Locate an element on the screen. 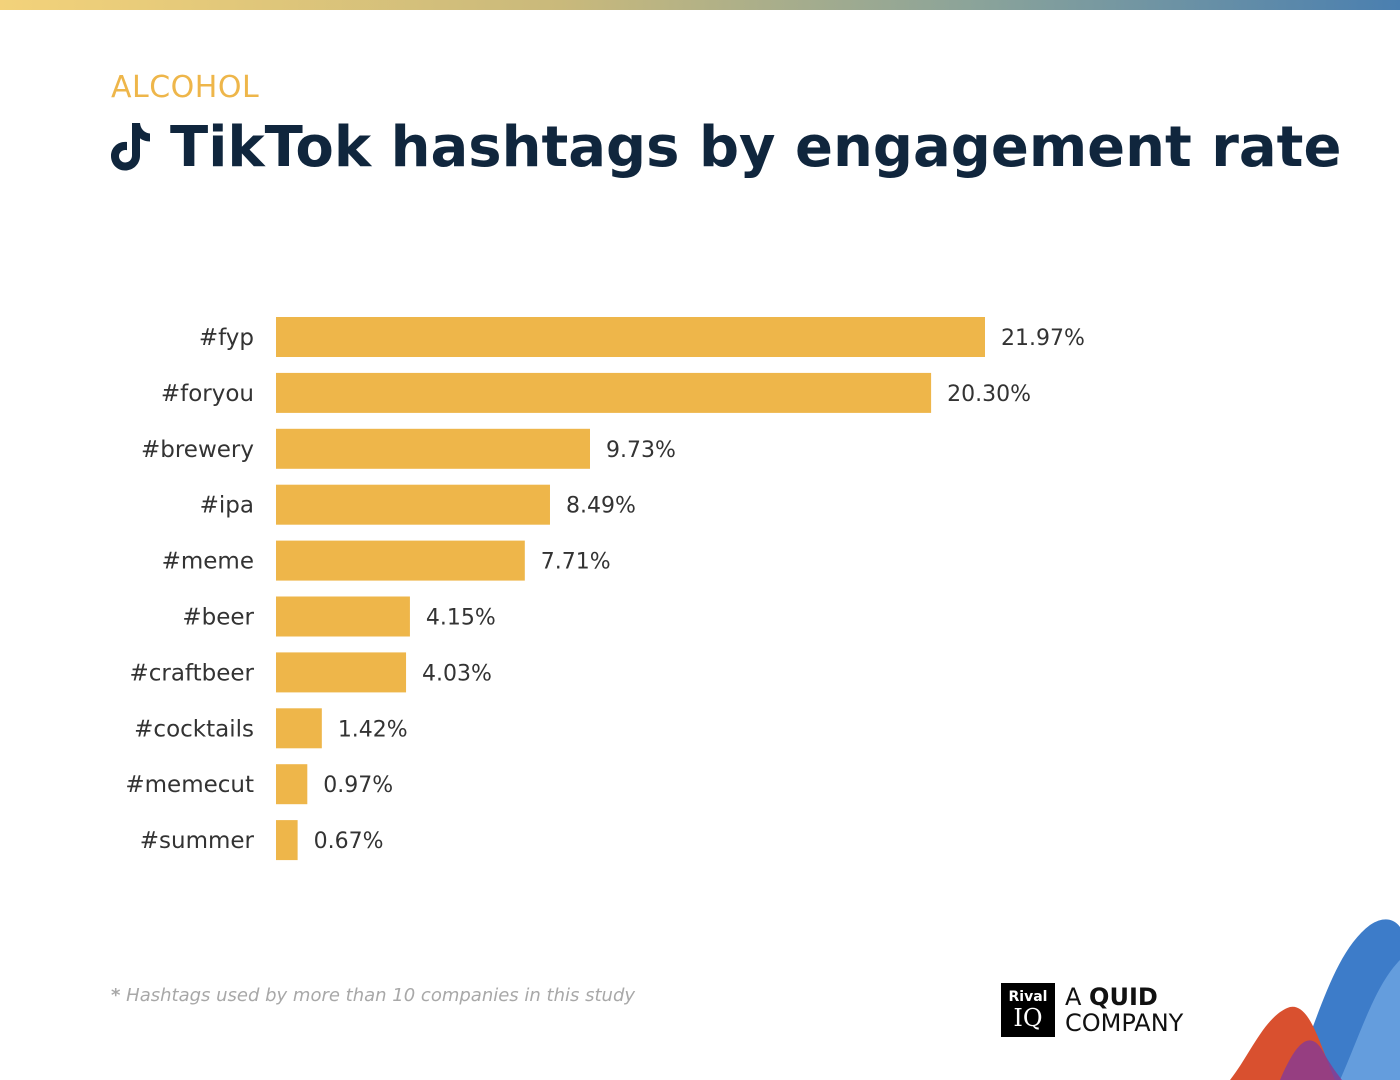 The image size is (1400, 1080). rival-logo-line1: Rival is located at coordinates (1028, 996).